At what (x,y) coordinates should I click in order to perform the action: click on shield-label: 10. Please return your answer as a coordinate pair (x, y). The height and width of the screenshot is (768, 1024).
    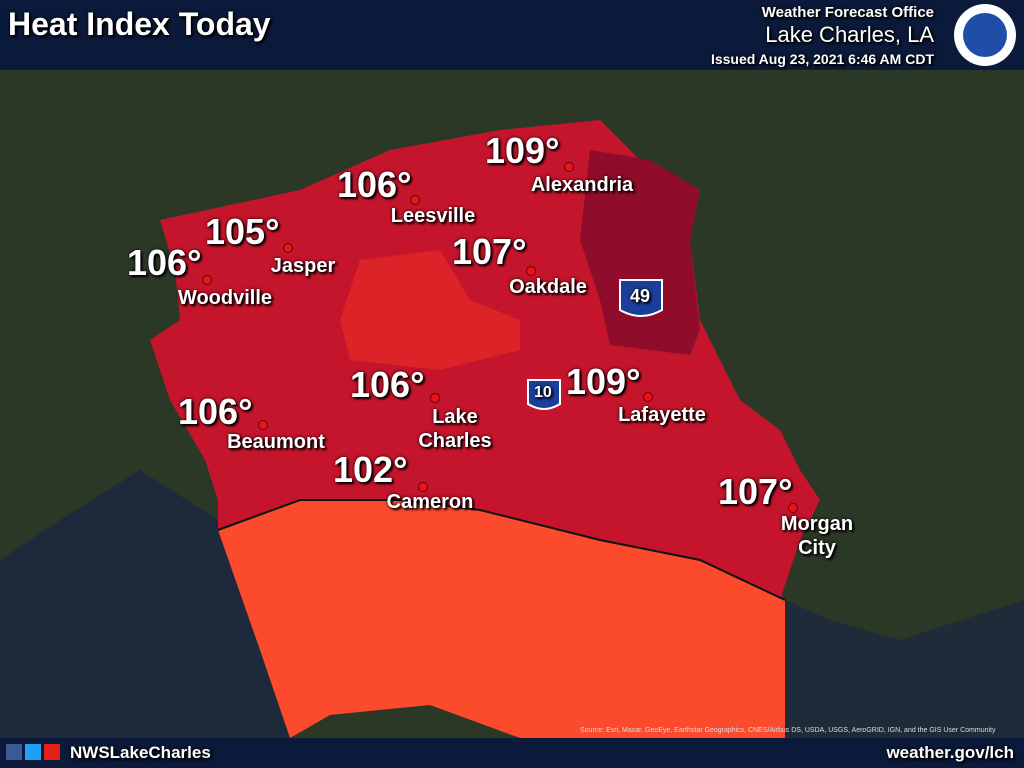
    Looking at the image, I should click on (543, 392).